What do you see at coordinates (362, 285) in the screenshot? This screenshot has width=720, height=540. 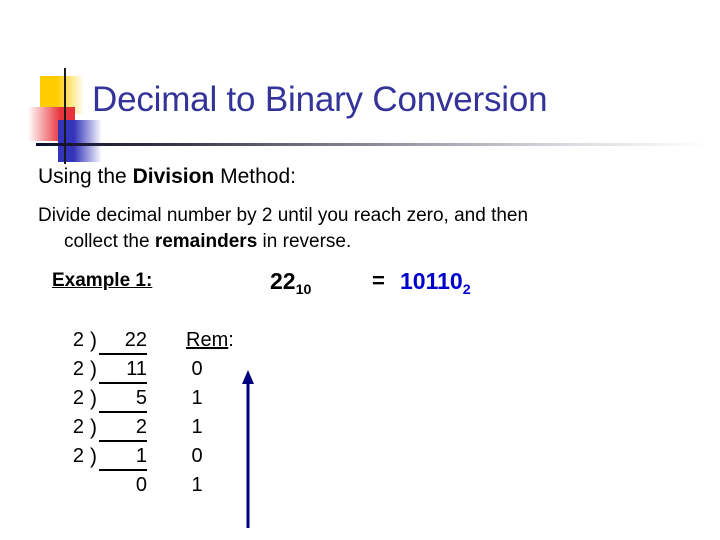 I see `example-row: Example 1: 2210 = 101102` at bounding box center [362, 285].